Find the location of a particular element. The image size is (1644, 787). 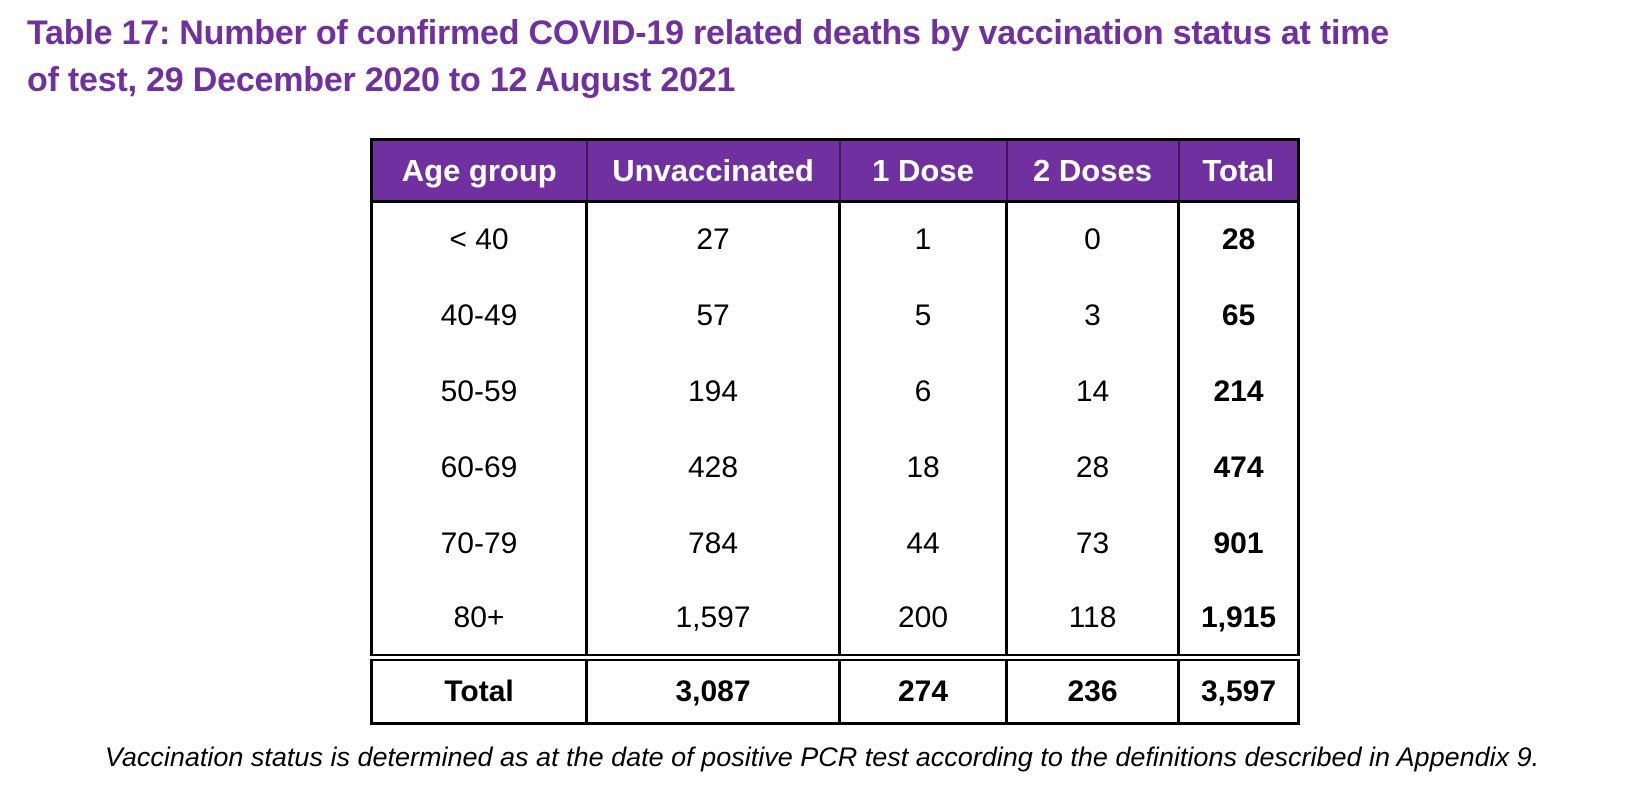

cell-1-dose: 18 is located at coordinates (922, 467).